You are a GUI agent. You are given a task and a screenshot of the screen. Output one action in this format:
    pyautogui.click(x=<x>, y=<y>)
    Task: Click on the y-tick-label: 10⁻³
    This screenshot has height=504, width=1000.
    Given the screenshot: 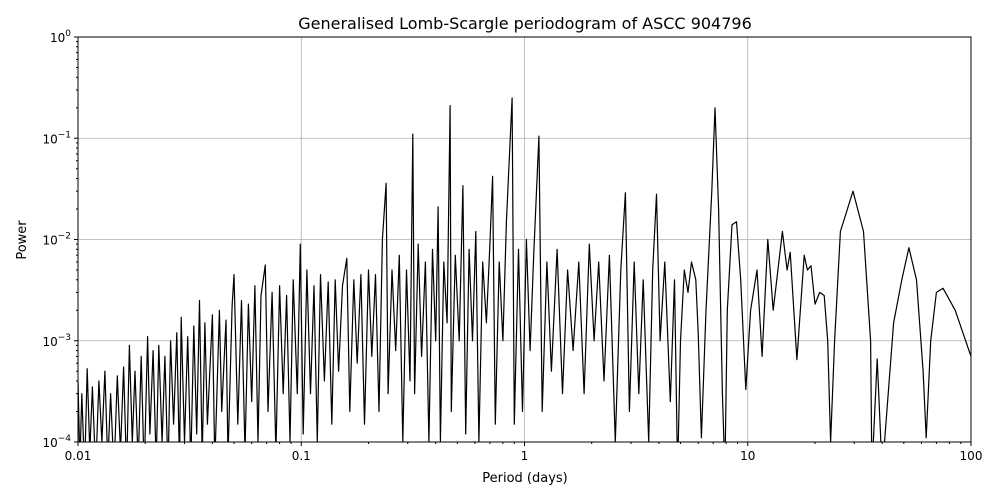 What is the action you would take?
    pyautogui.click(x=56, y=341)
    